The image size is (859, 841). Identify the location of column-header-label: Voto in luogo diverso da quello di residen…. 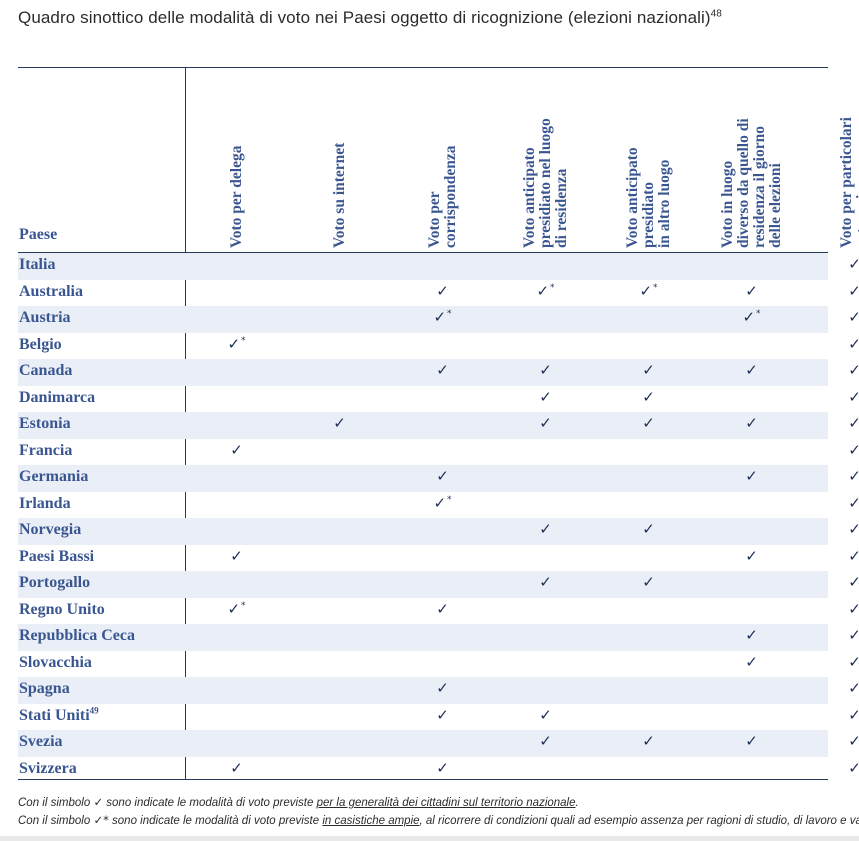
(751, 183).